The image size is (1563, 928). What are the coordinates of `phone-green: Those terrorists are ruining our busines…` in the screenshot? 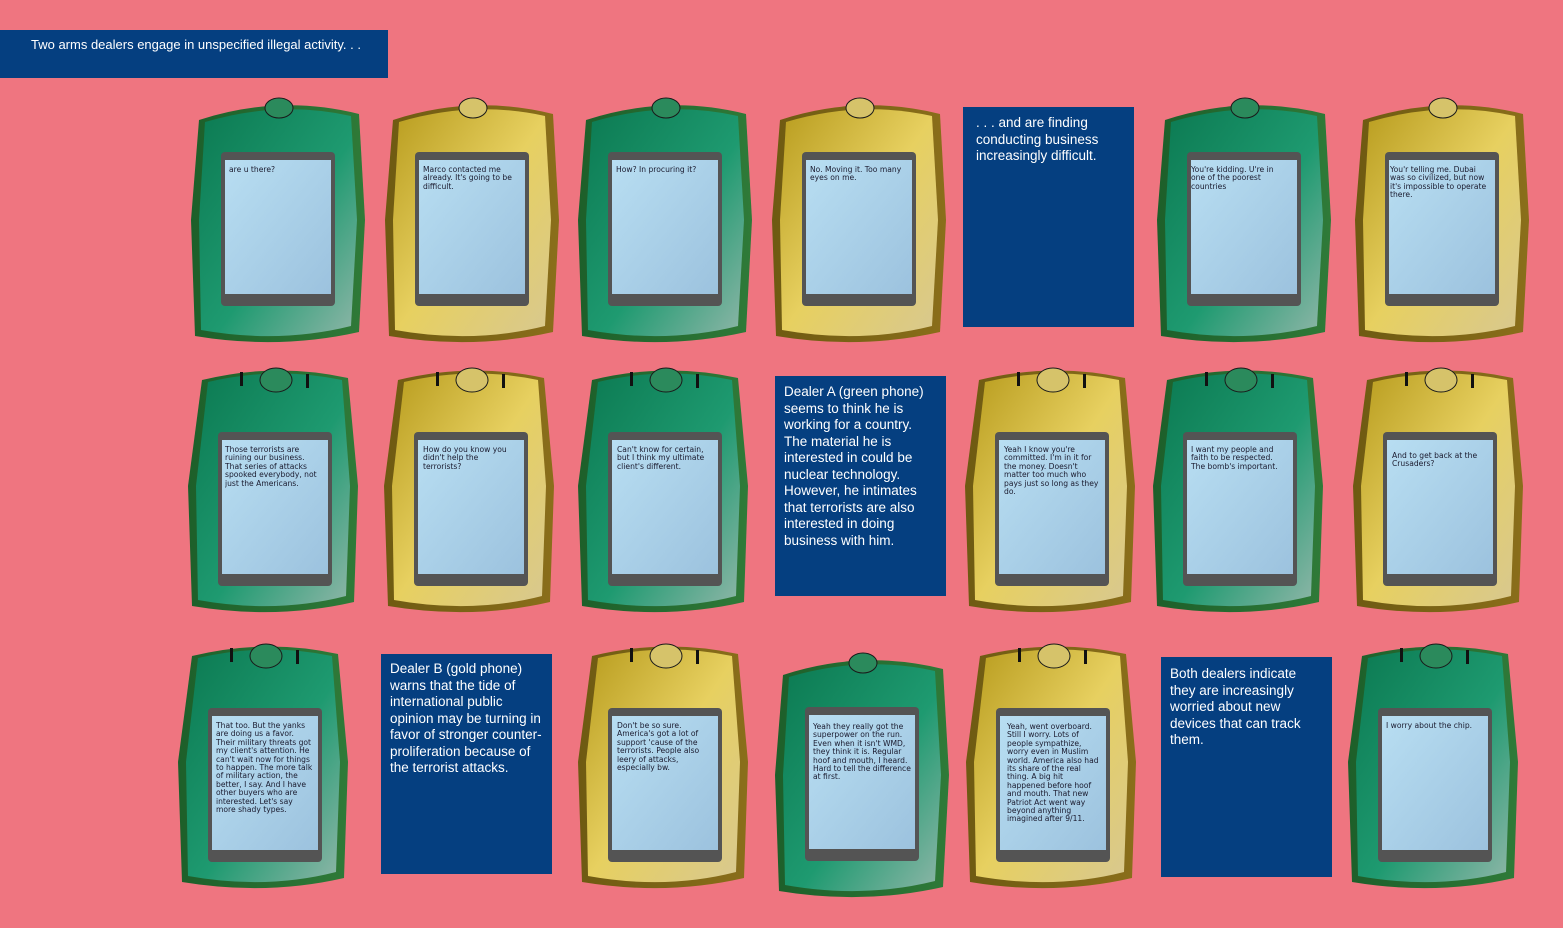 It's located at (275, 489).